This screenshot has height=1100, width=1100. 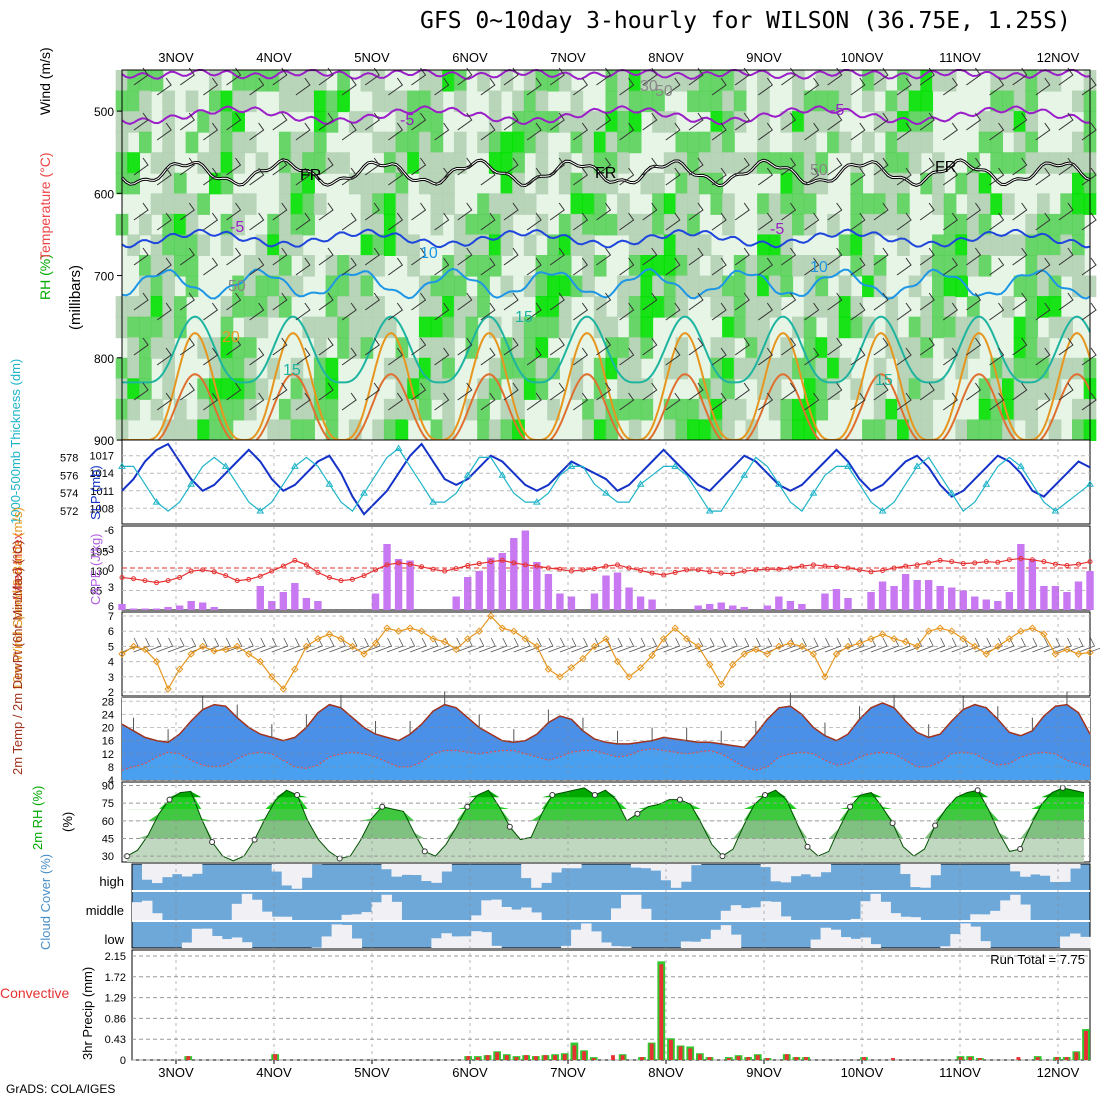 I want to click on li-tick-label: 6, so click(x=111, y=607).